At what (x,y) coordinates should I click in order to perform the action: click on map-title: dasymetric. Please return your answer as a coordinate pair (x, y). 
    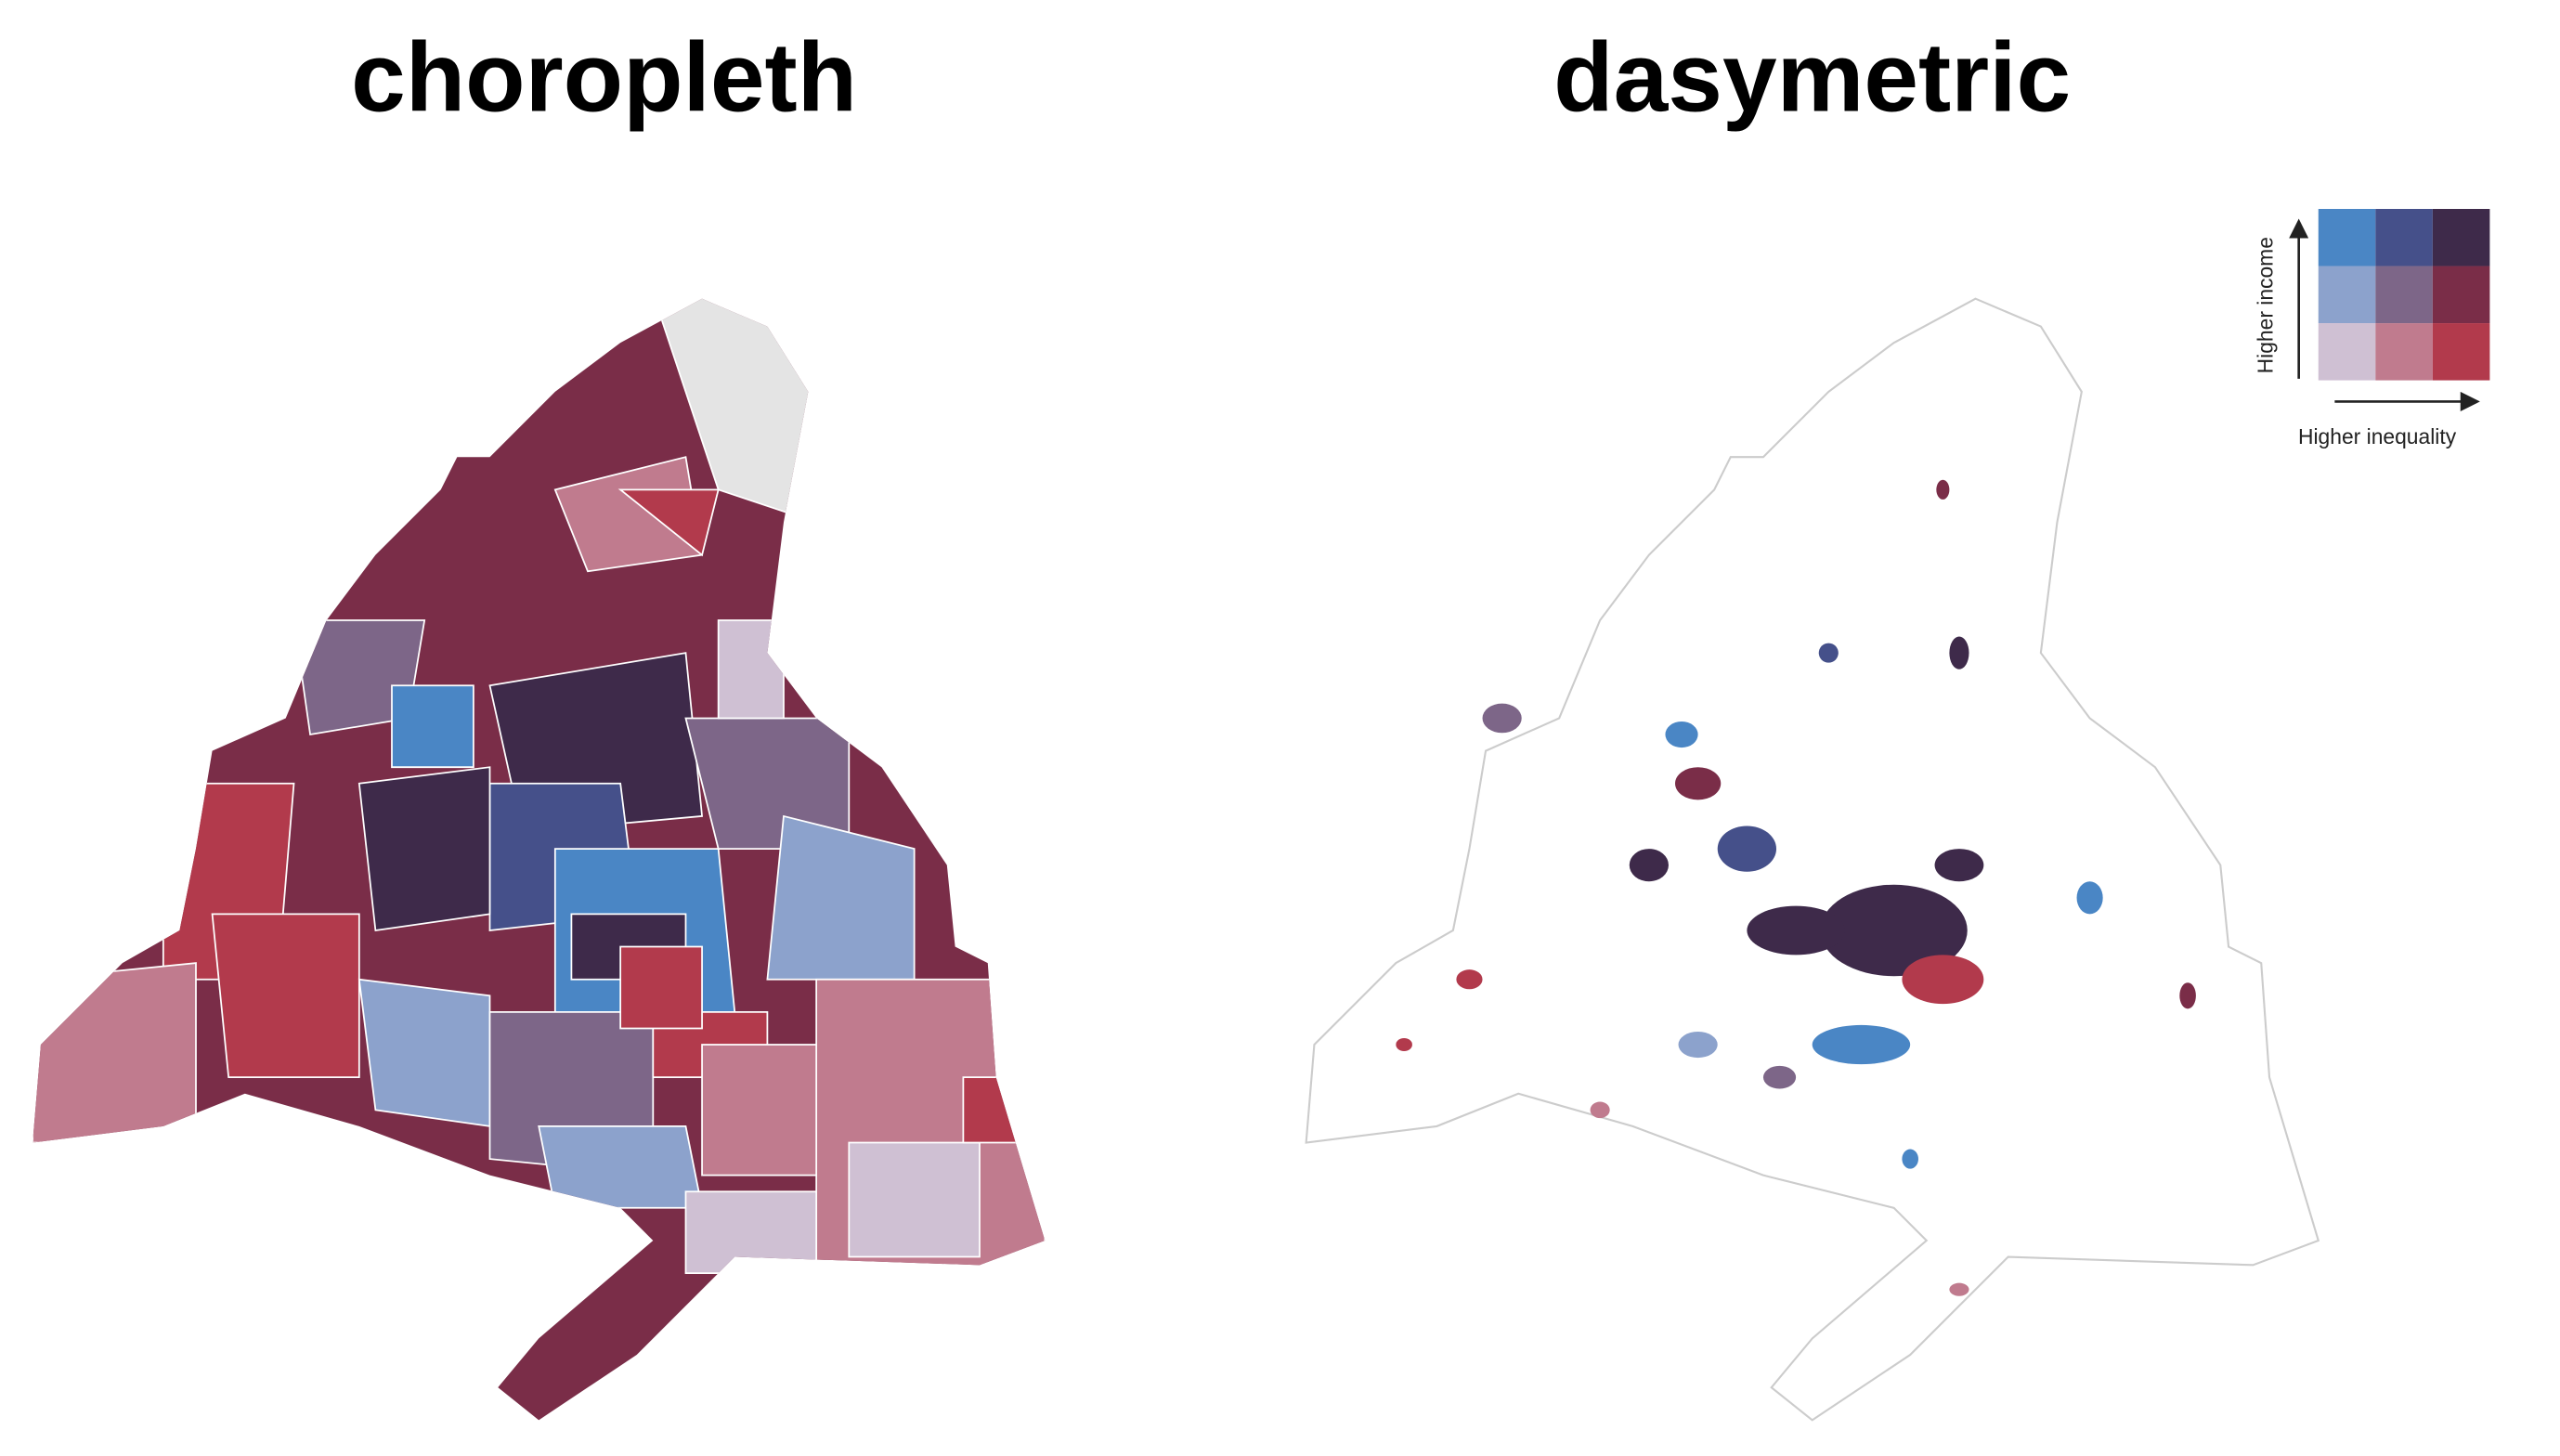
    Looking at the image, I should click on (1812, 78).